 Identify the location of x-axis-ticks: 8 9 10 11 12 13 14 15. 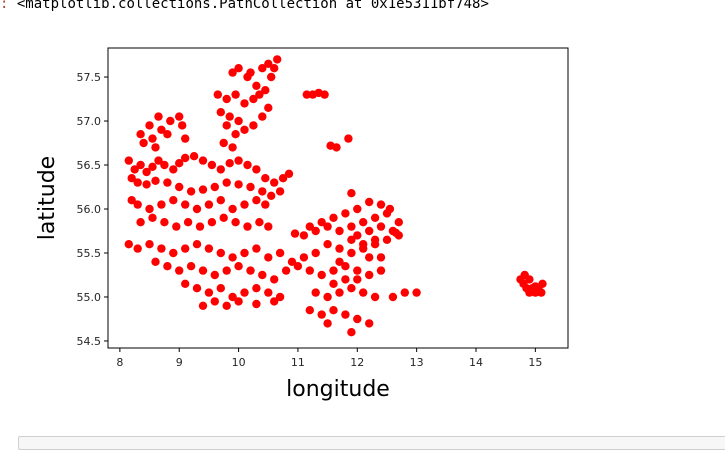
(329, 358).